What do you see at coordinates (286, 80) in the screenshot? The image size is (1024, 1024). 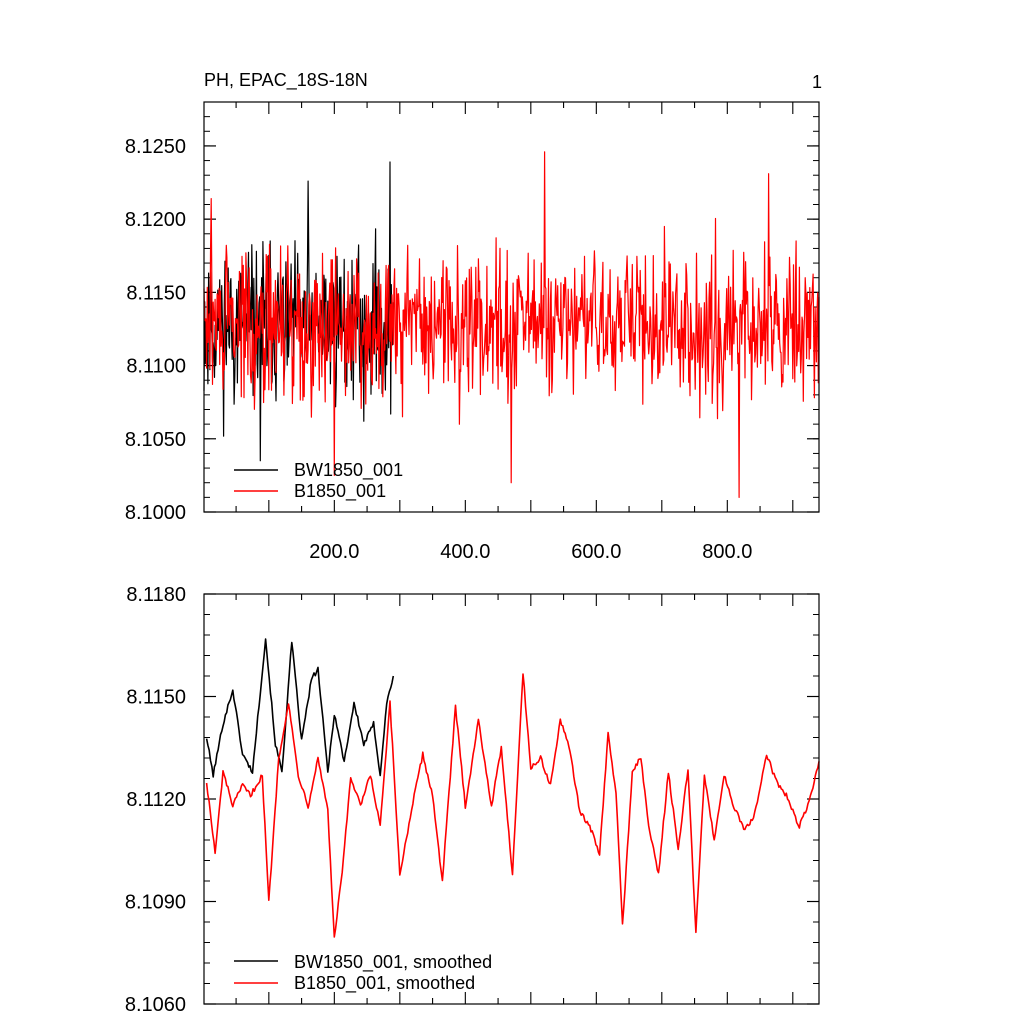 I see `top-title-left: PH, EPAC_18S-18N` at bounding box center [286, 80].